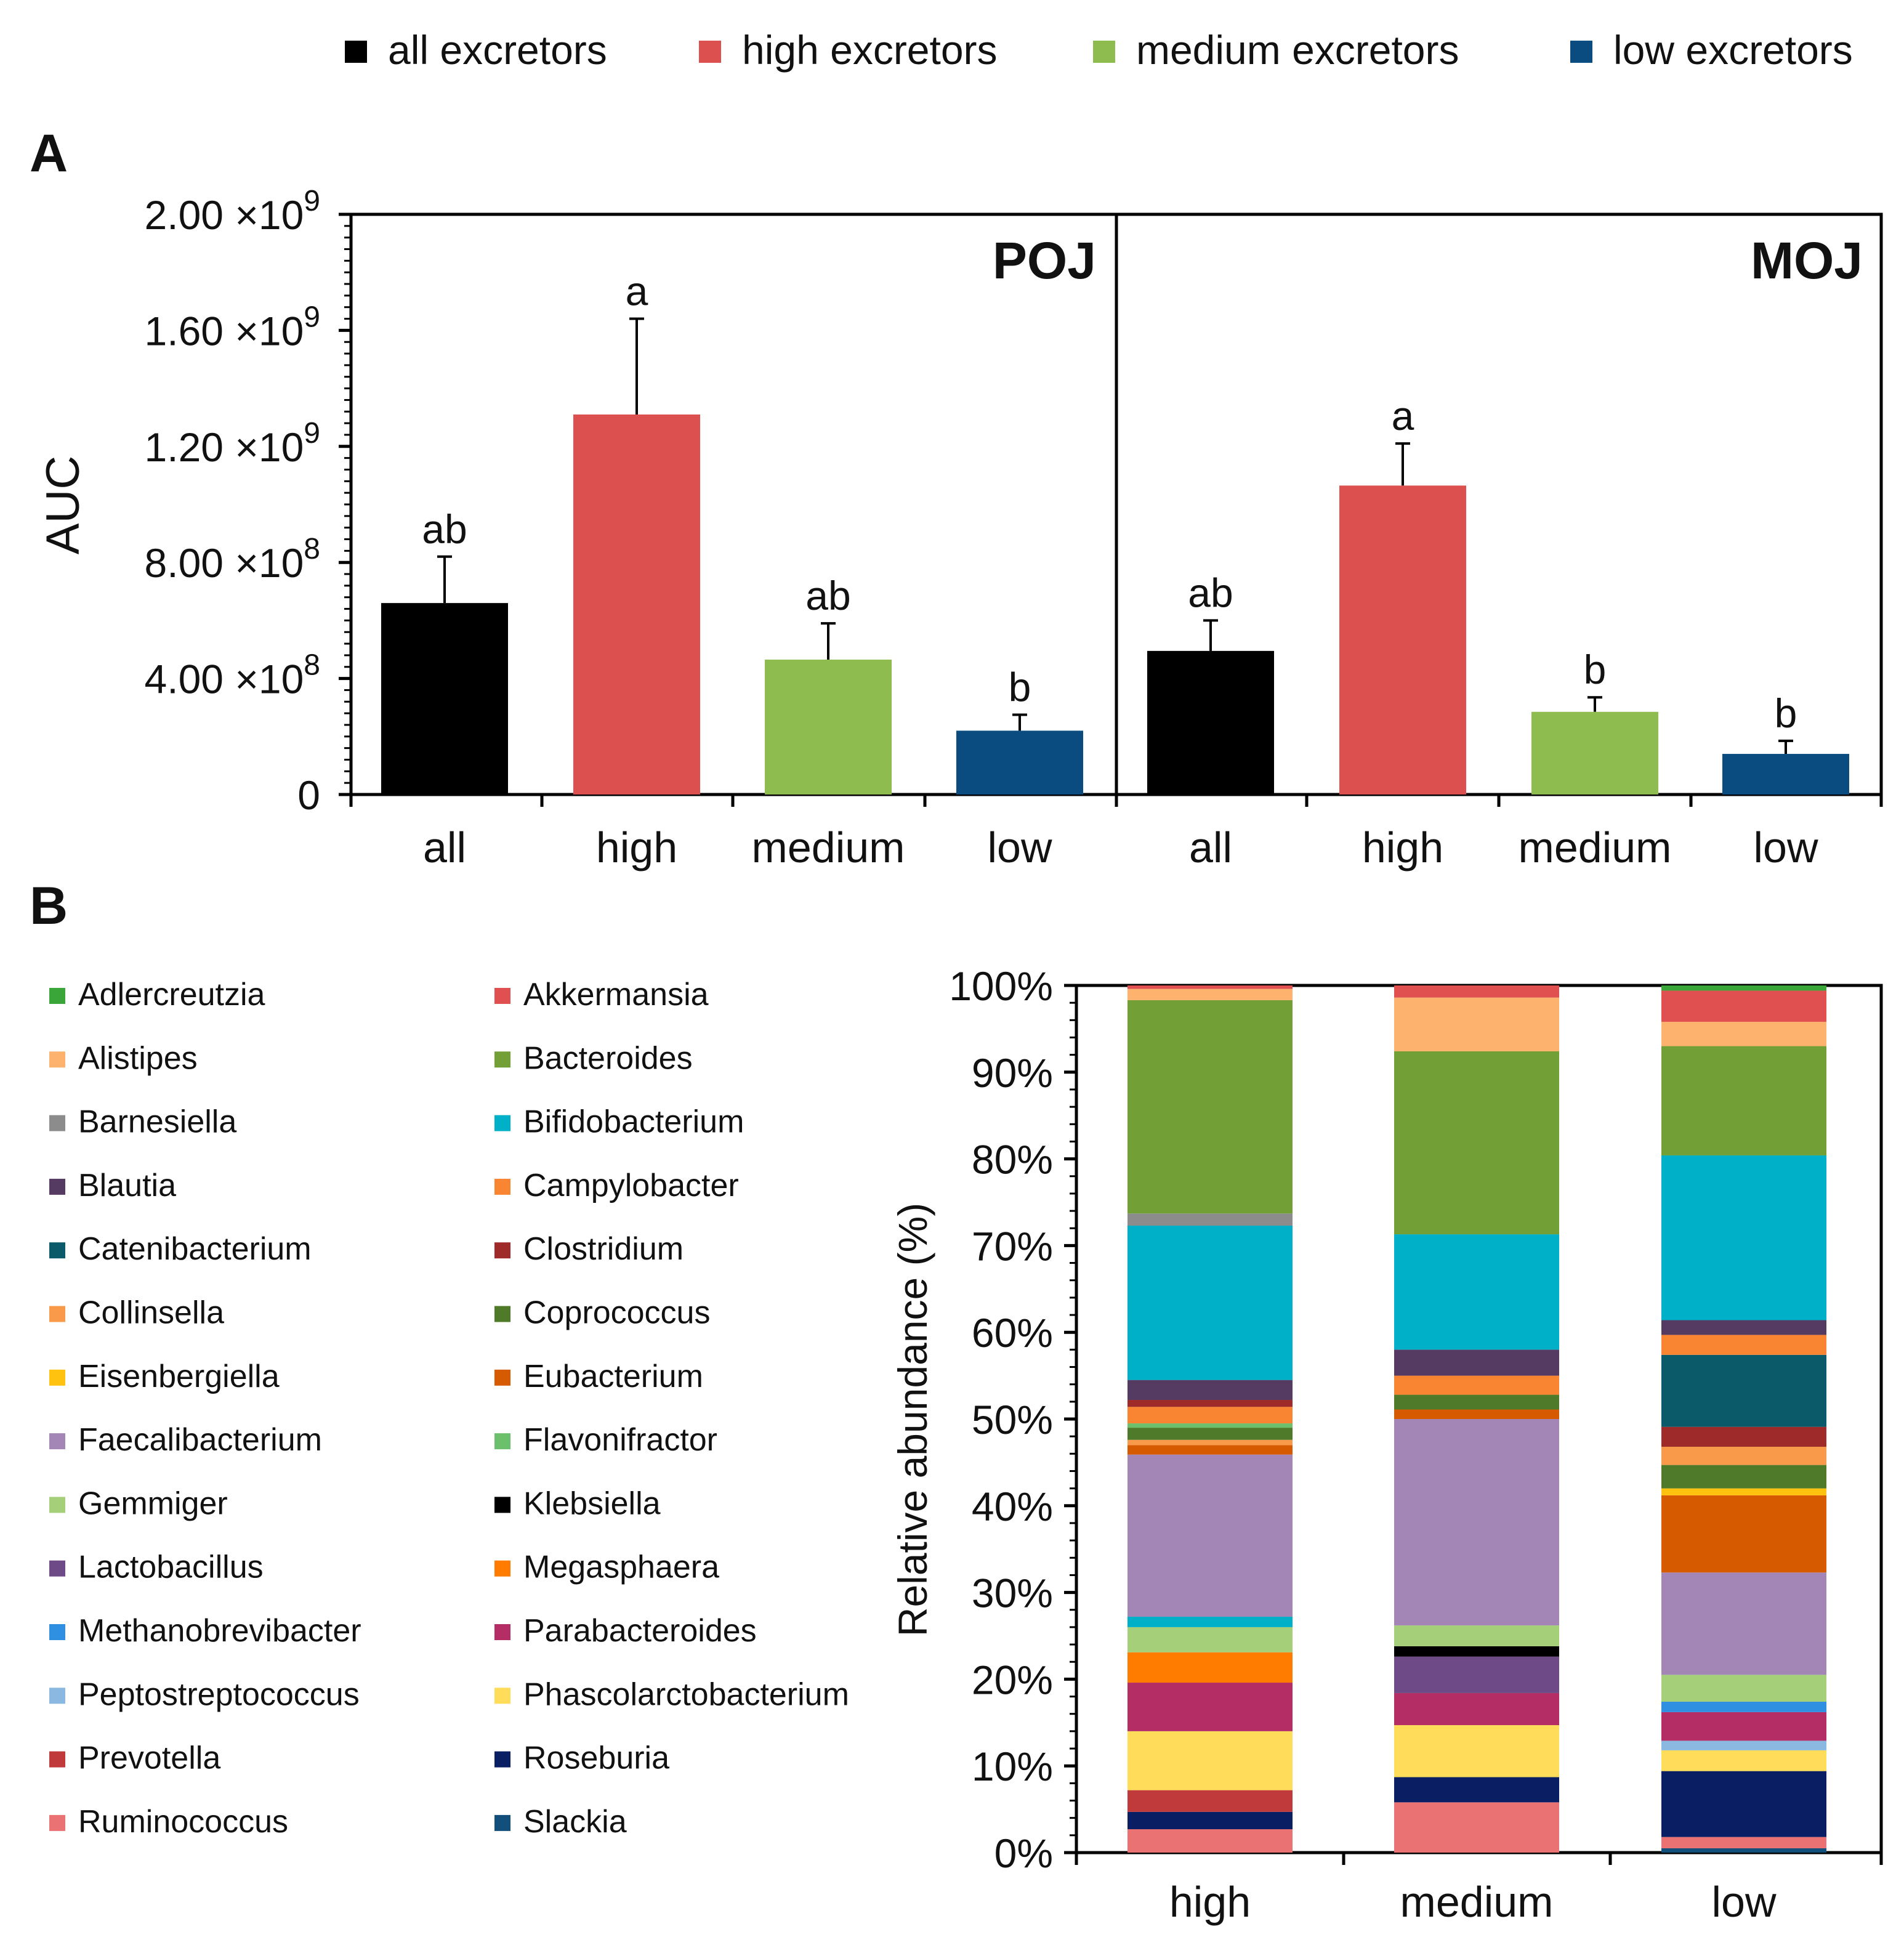 Image resolution: width=1904 pixels, height=1945 pixels. I want to click on y-axis-label: AUC, so click(63, 505).